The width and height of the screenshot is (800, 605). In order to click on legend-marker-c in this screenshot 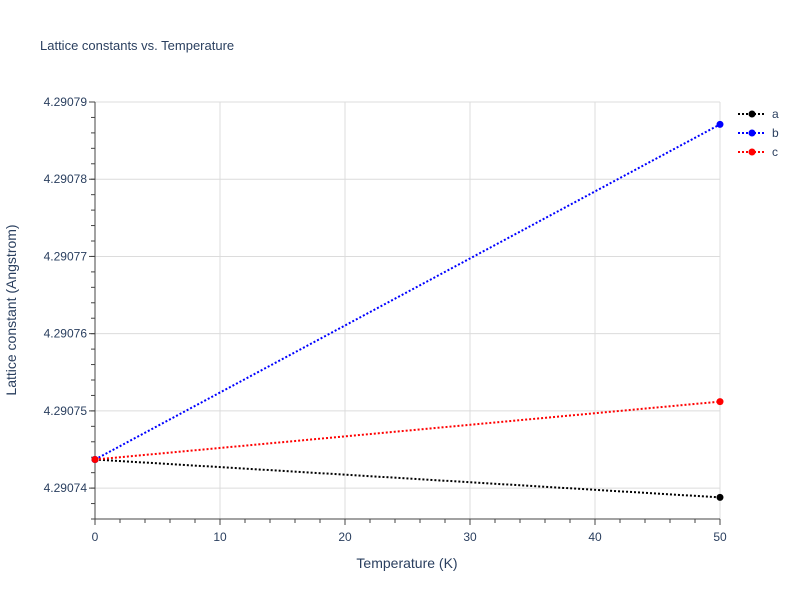, I will do `click(752, 152)`.